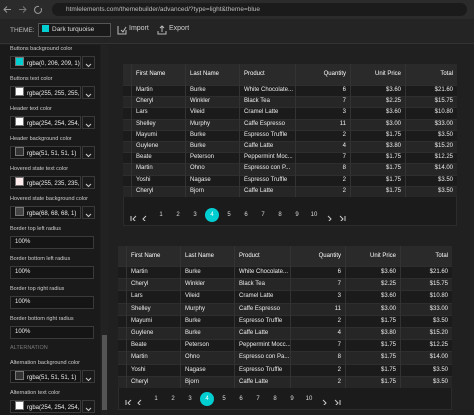 This screenshot has width=474, height=415. Describe the element at coordinates (179, 28) in the screenshot. I see `export-button: Export` at that location.